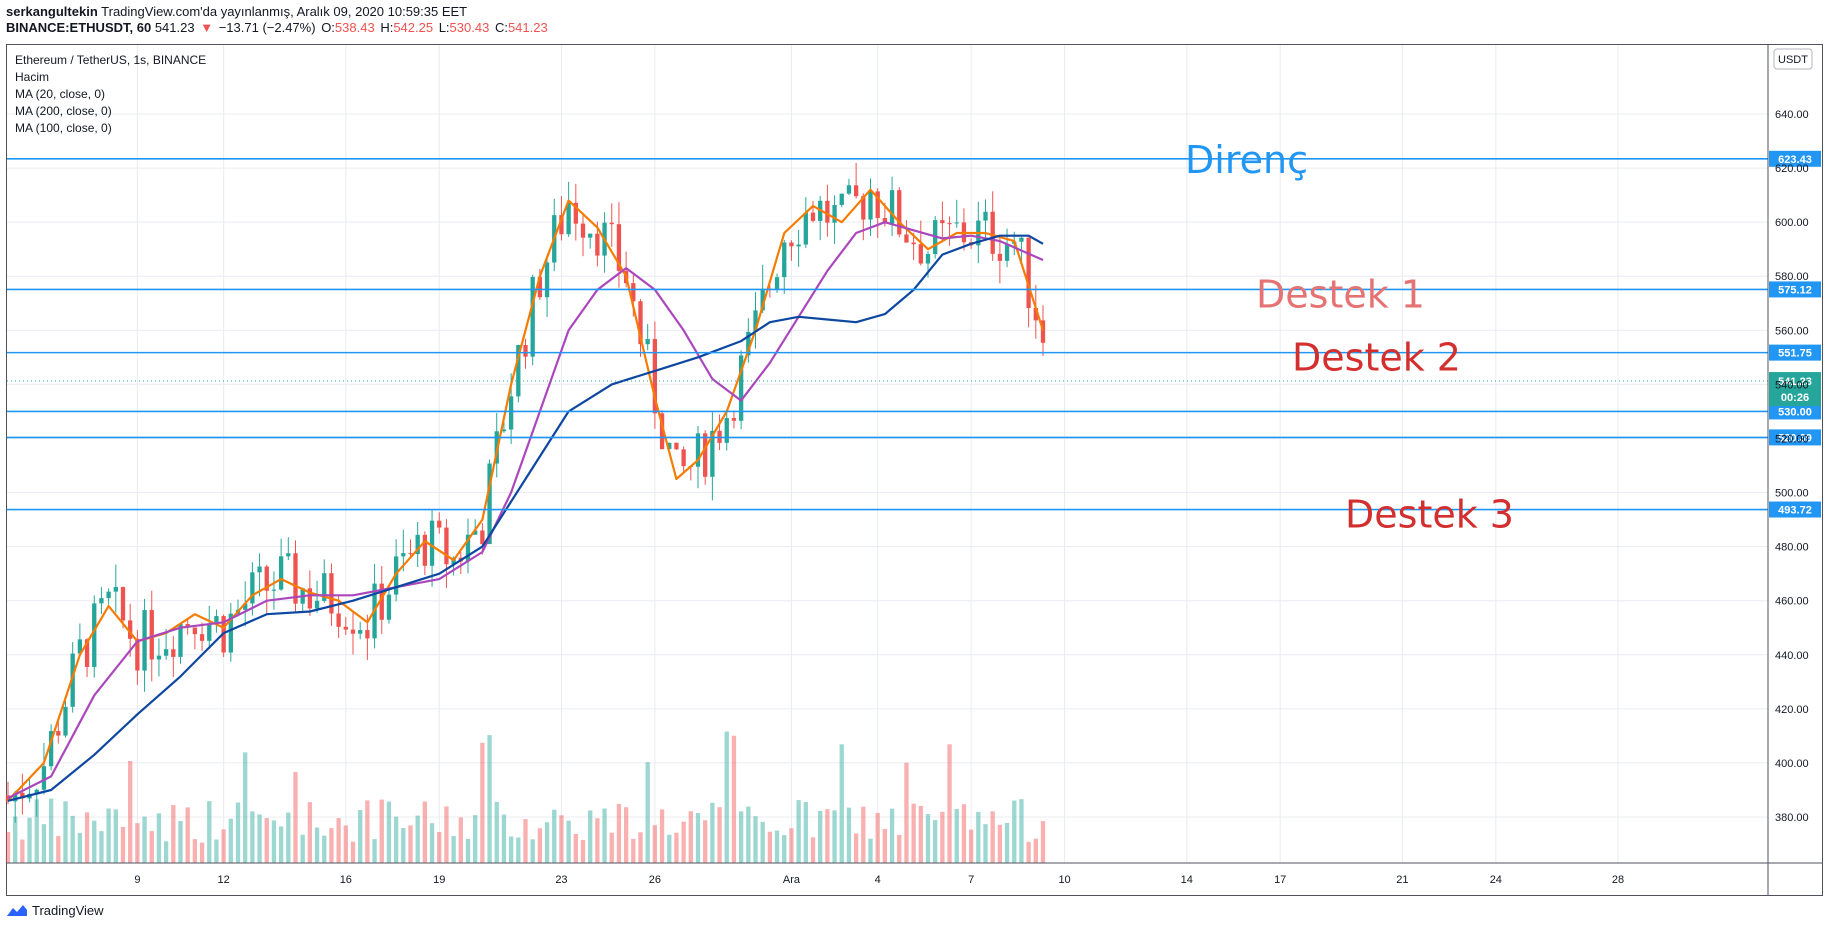  I want to click on time-tick-label: 21, so click(1402, 880).